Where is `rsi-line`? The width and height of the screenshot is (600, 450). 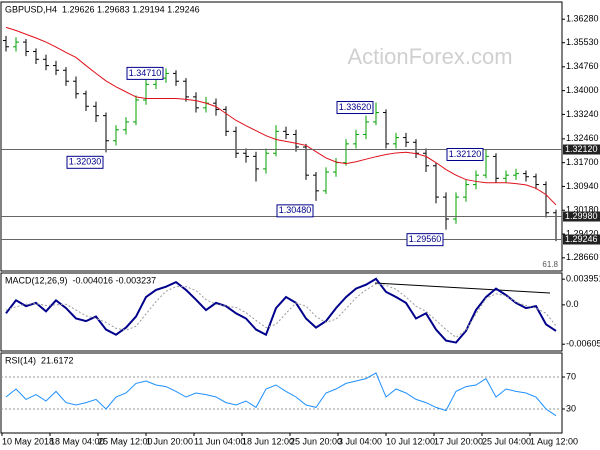
rsi-line is located at coordinates (281, 394).